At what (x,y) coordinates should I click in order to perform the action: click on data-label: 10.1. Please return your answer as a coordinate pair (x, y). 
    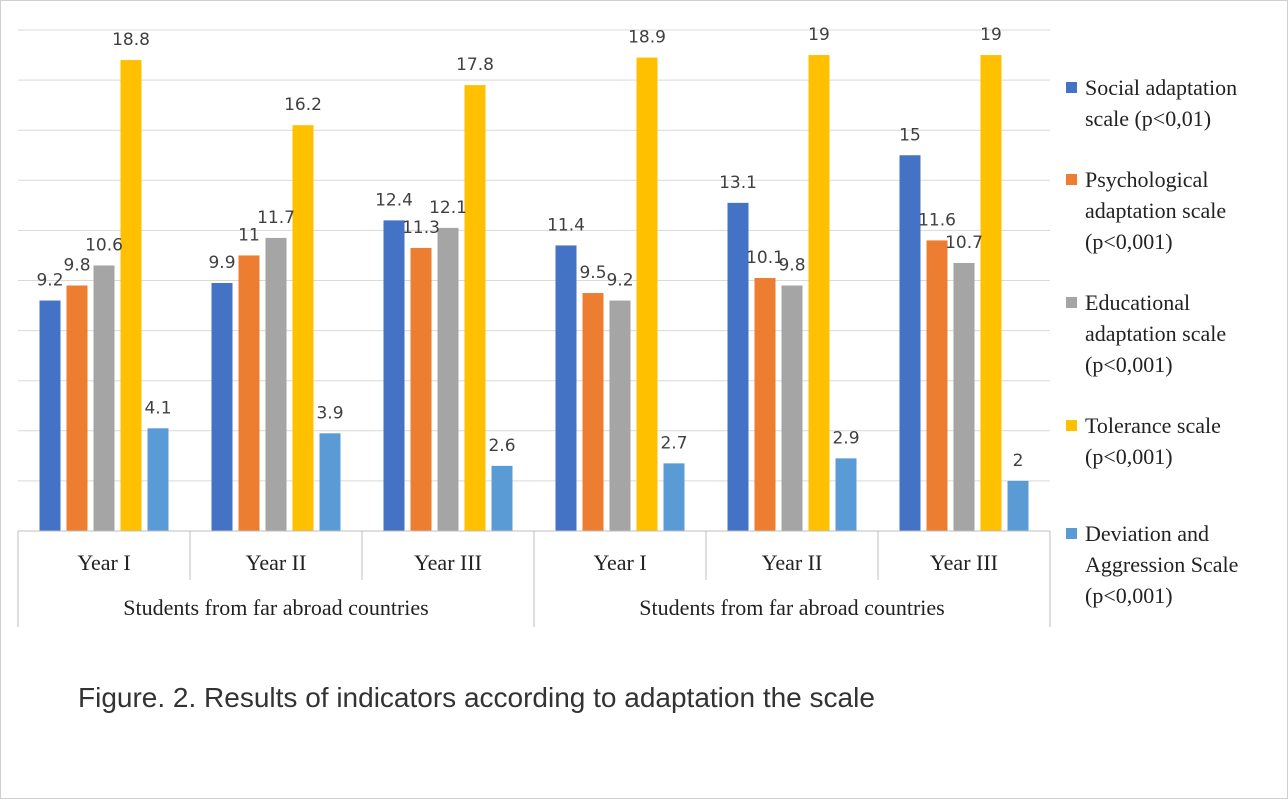
    Looking at the image, I should click on (765, 258).